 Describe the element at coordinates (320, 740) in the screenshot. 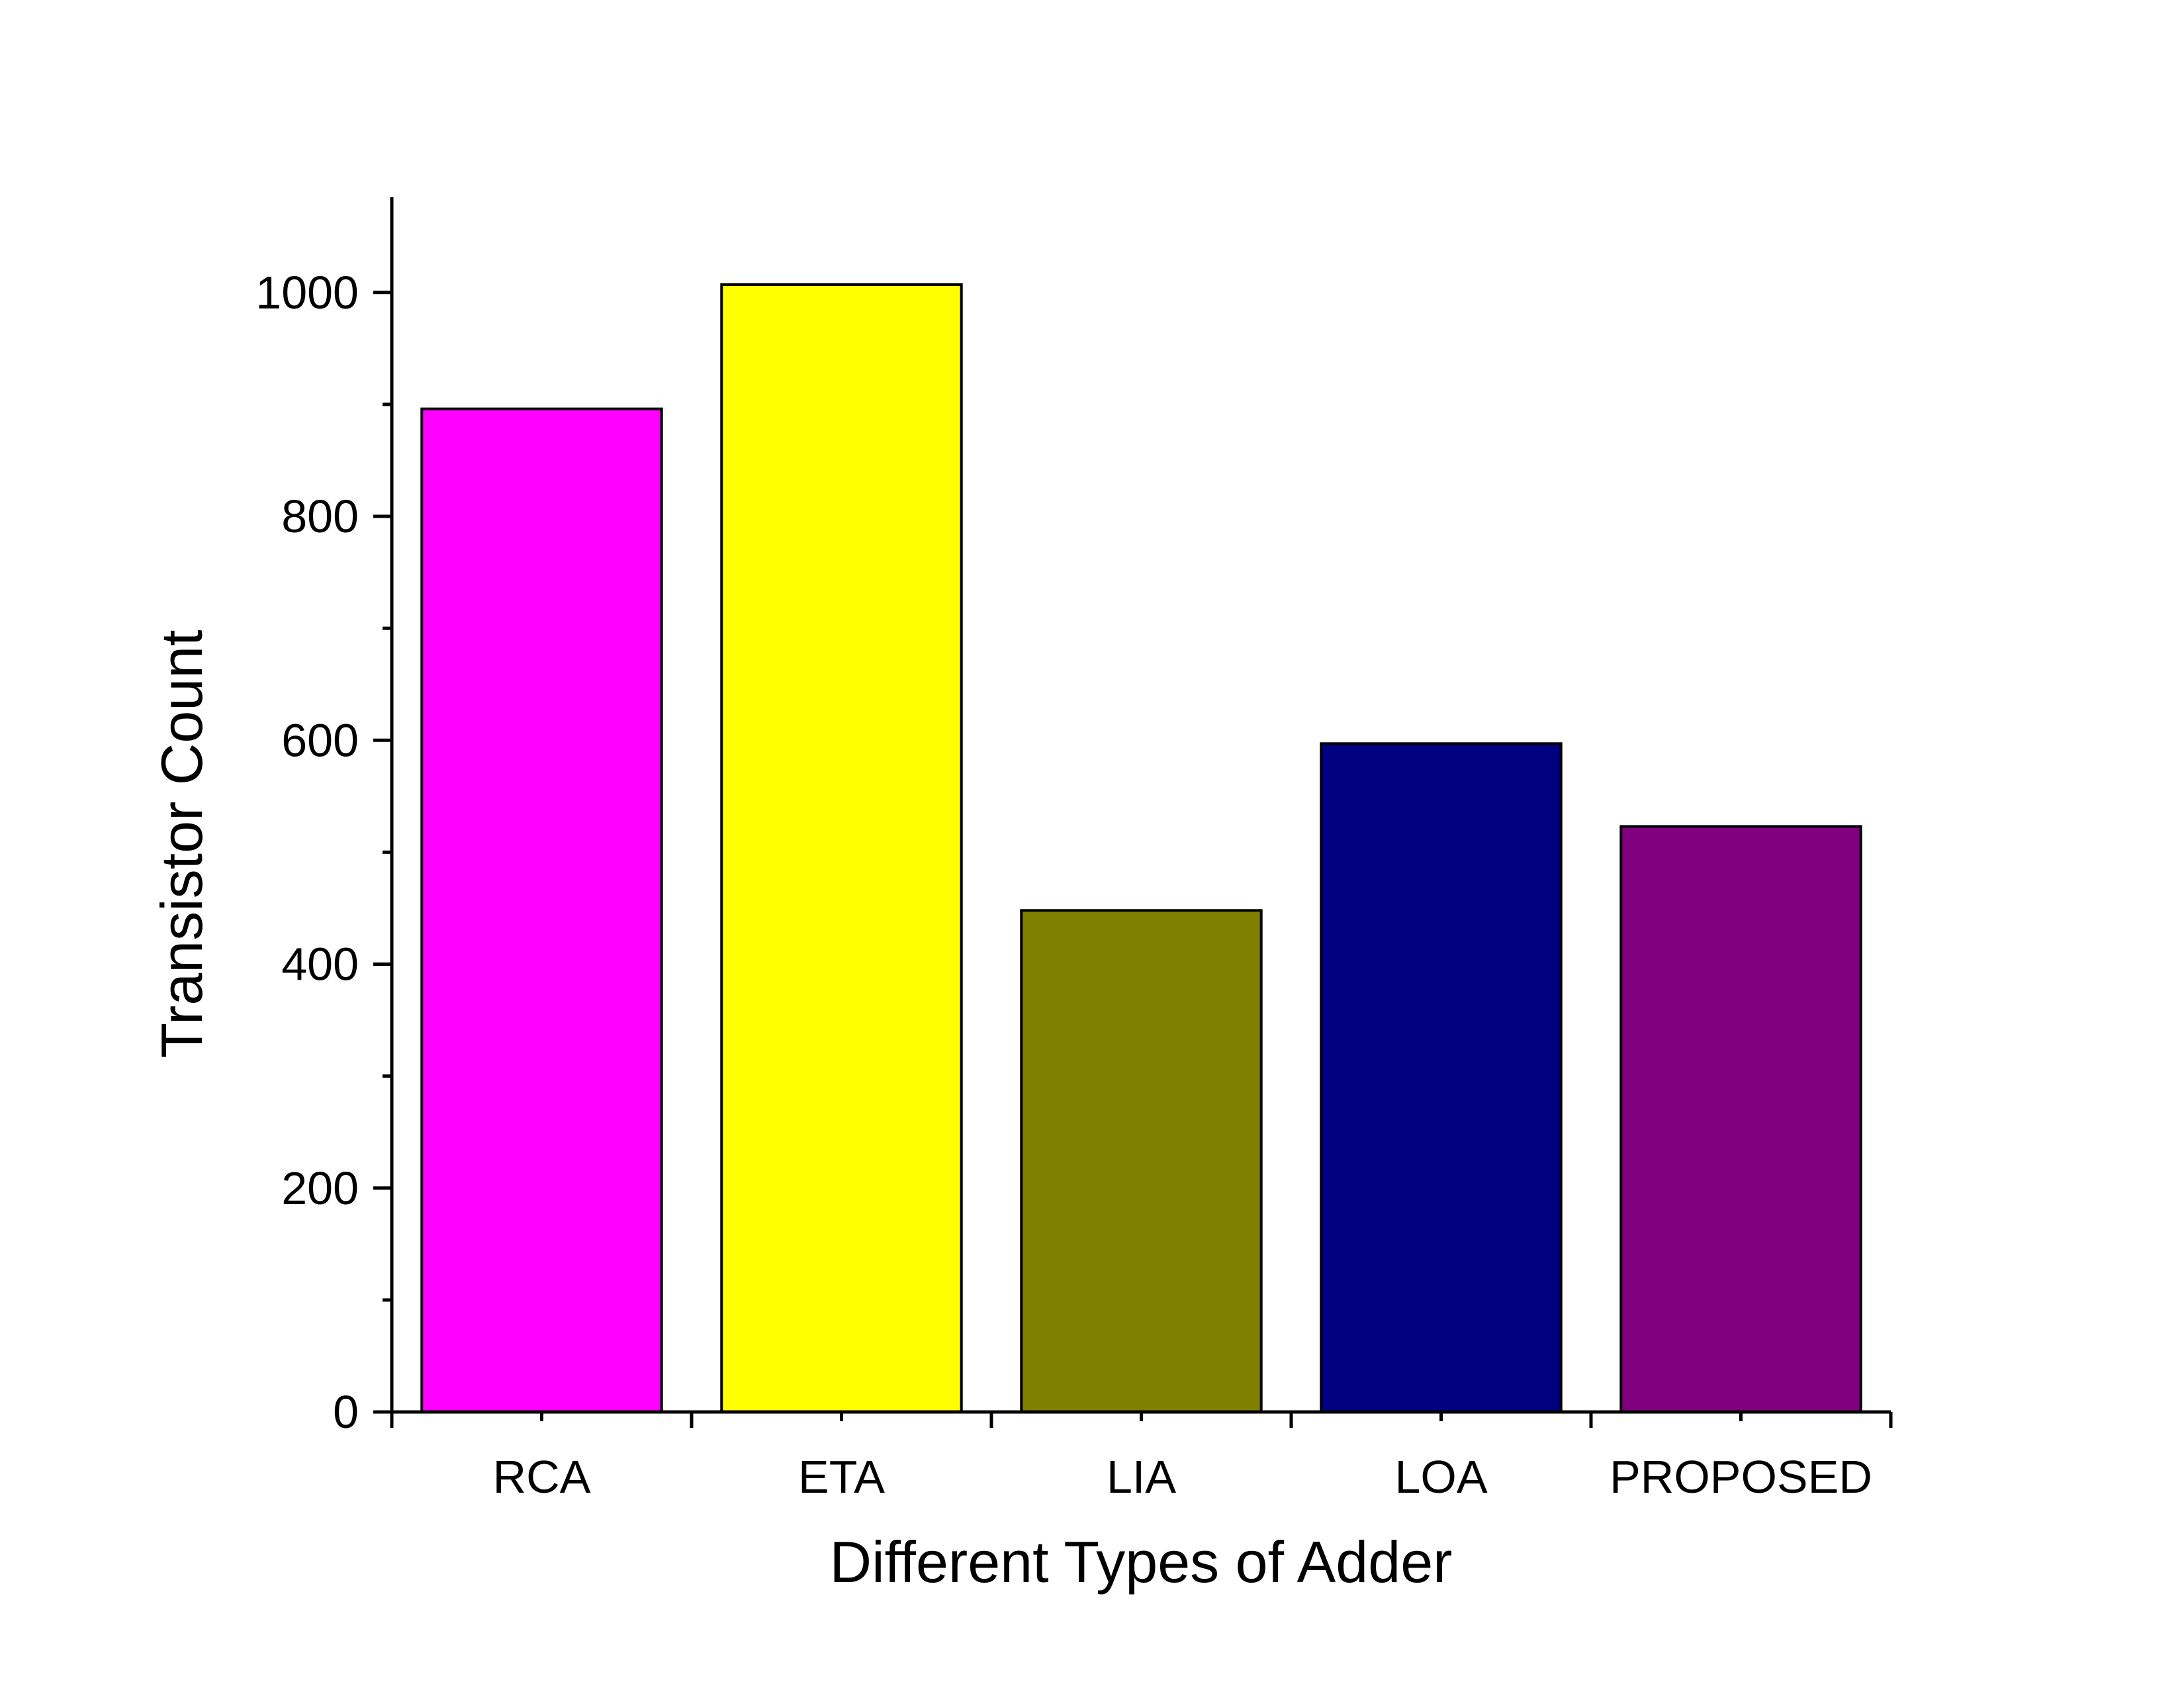

I see `y-tick-label: 600` at that location.